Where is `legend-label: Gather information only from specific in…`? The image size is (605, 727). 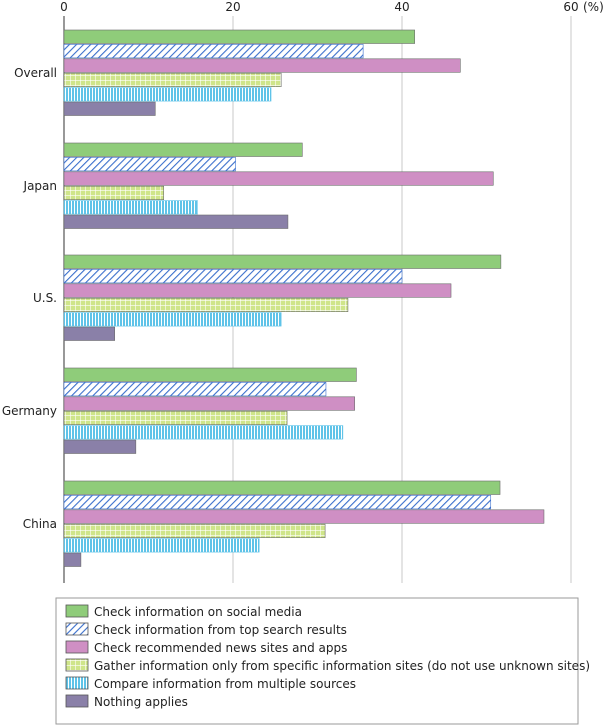 legend-label: Gather information only from specific in… is located at coordinates (342, 666).